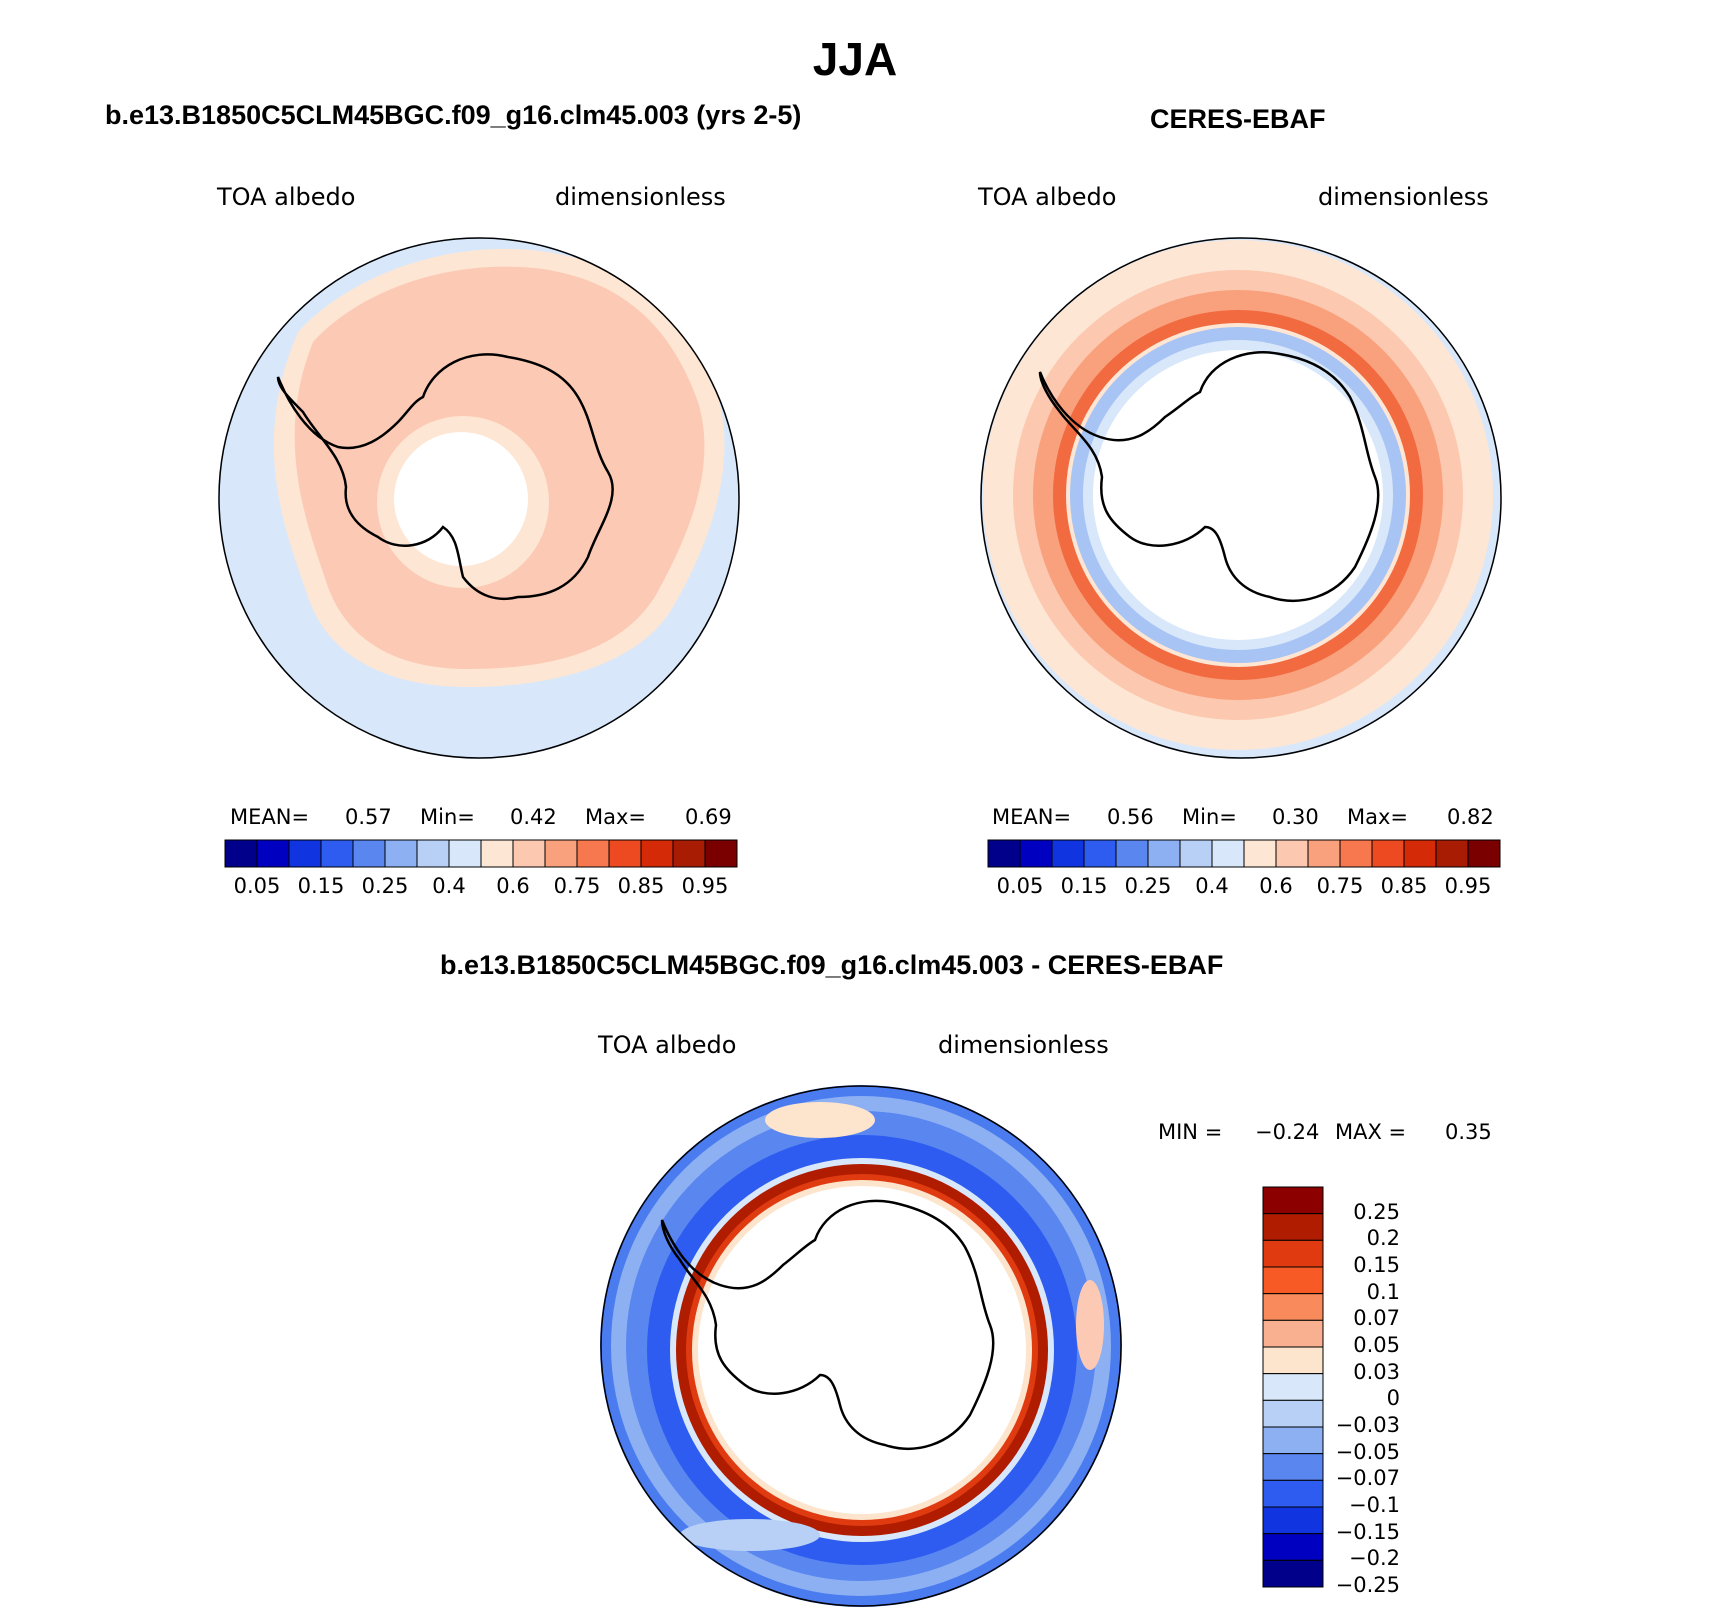  What do you see at coordinates (481, 888) in the screenshot?
I see `model-colorbar-labels: 0.05 0.15 0.25 0.4 0.6 0.75 0.85 0.95` at bounding box center [481, 888].